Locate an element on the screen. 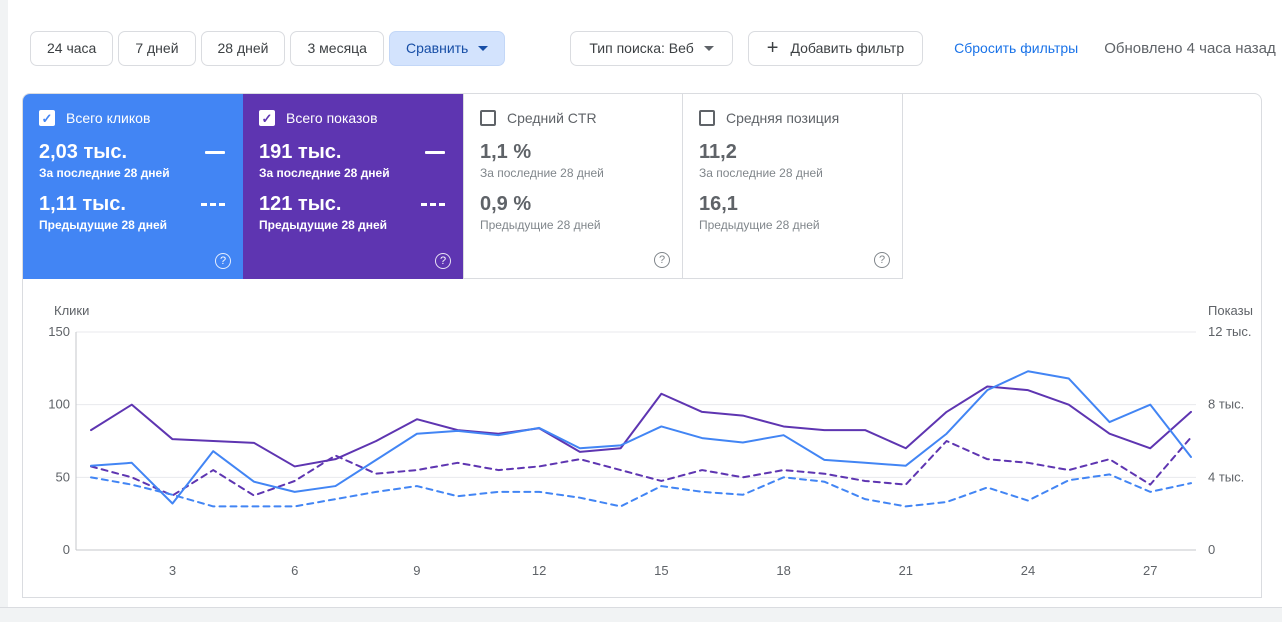 The height and width of the screenshot is (622, 1282). compare-chip-label: Сравнить is located at coordinates (437, 48).